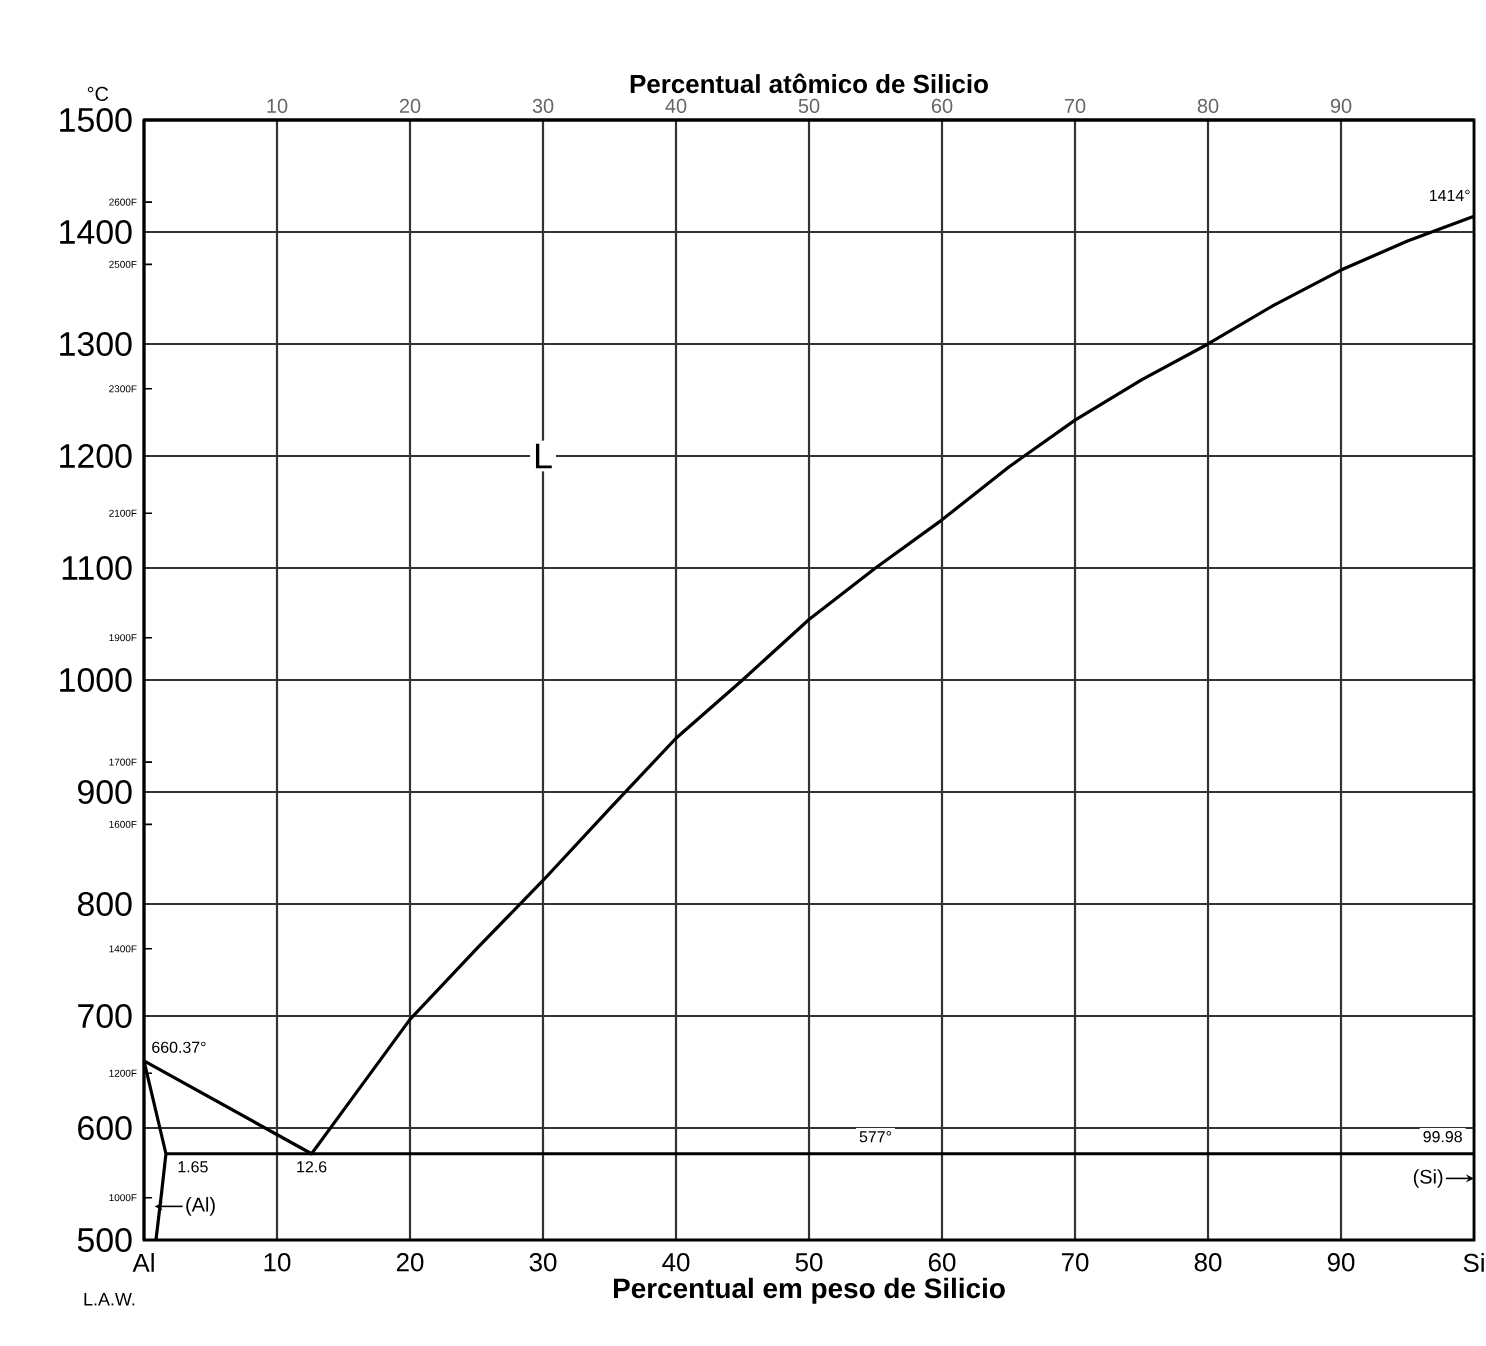  I want to click on x-axis-title: Percentual em peso de Silicio, so click(809, 1290).